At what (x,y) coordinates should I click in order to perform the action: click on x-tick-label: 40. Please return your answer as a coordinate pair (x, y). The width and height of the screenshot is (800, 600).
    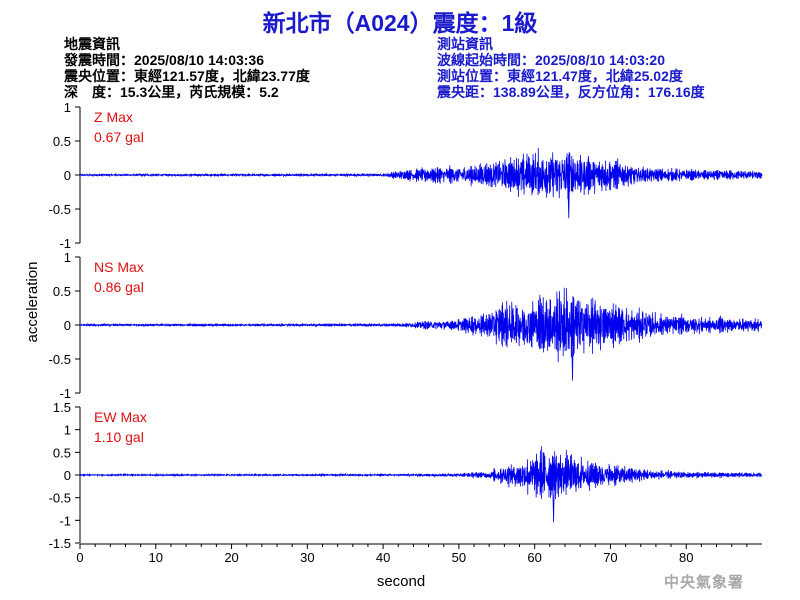
    Looking at the image, I should click on (383, 557).